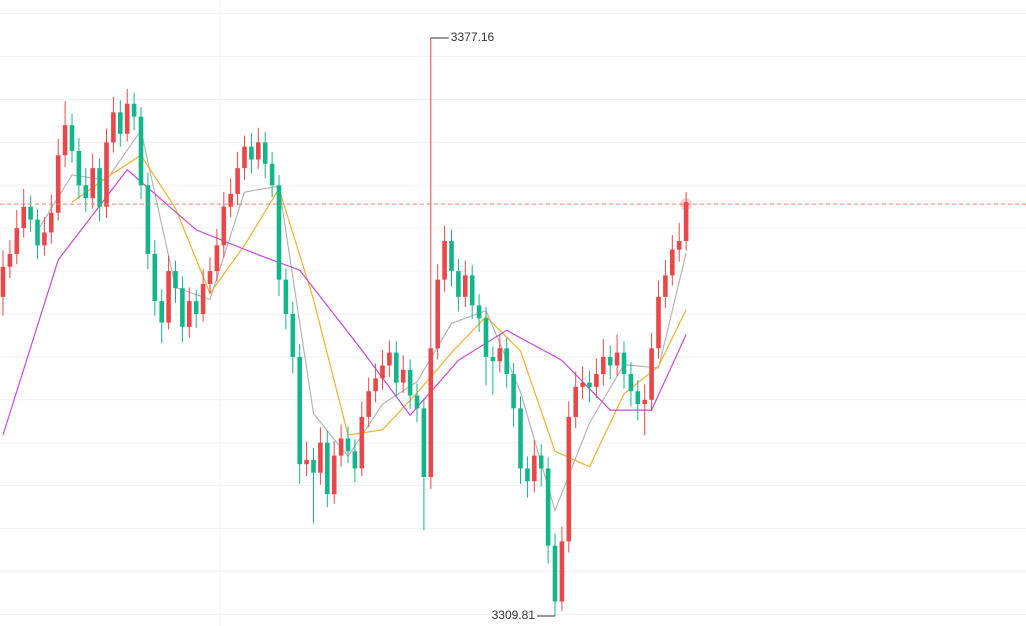  I want to click on max-label: 3377.16, so click(473, 37).